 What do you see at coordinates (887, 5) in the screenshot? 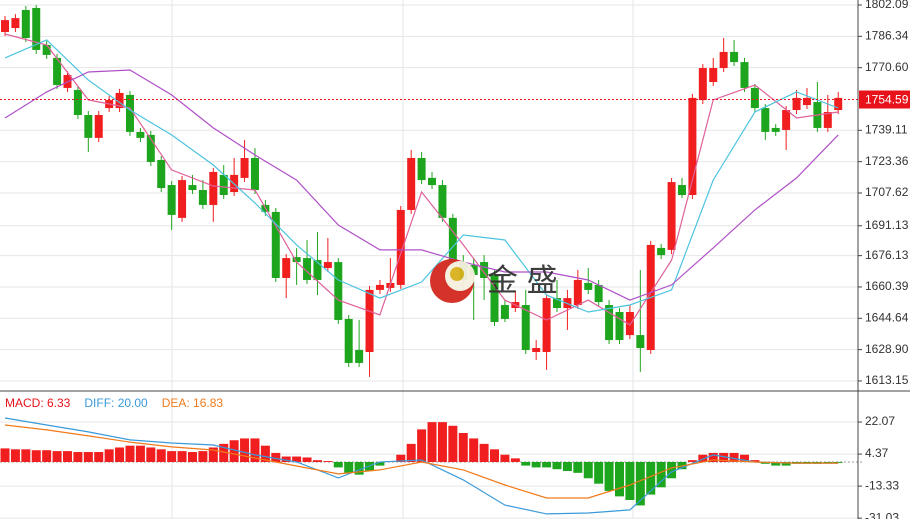
I see `y-tick-label: 1802.09` at bounding box center [887, 5].